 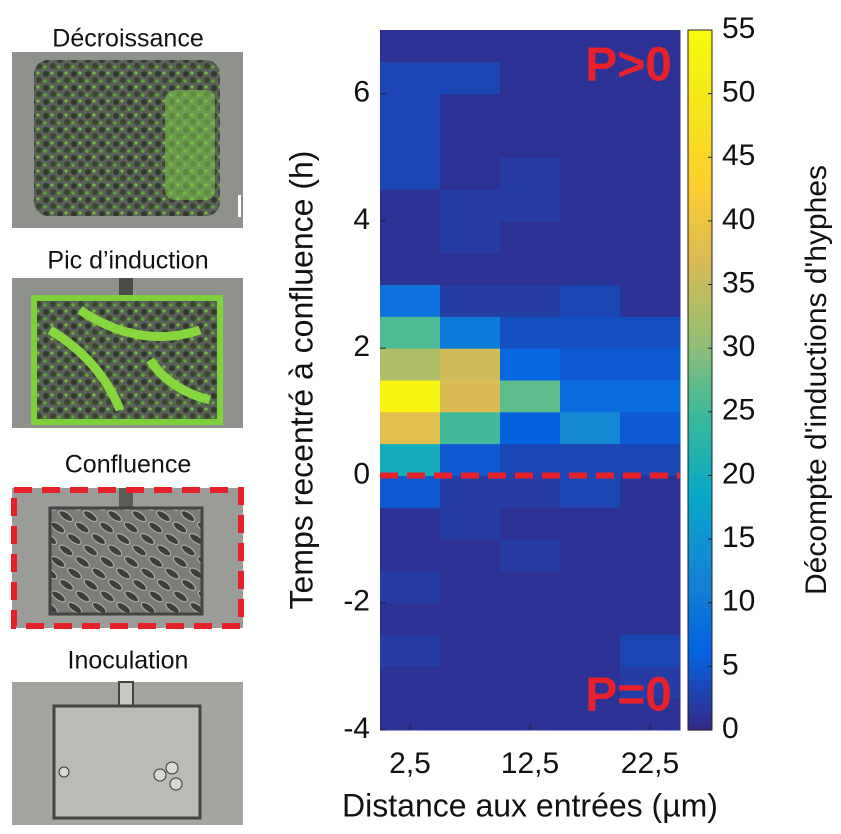 I want to click on y-tick-label: 2, so click(x=361, y=346).